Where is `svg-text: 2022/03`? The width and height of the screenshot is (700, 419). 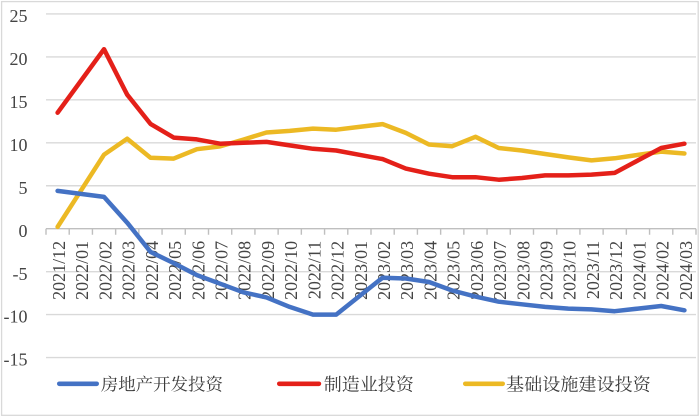 svg-text: 2022/03 is located at coordinates (129, 270).